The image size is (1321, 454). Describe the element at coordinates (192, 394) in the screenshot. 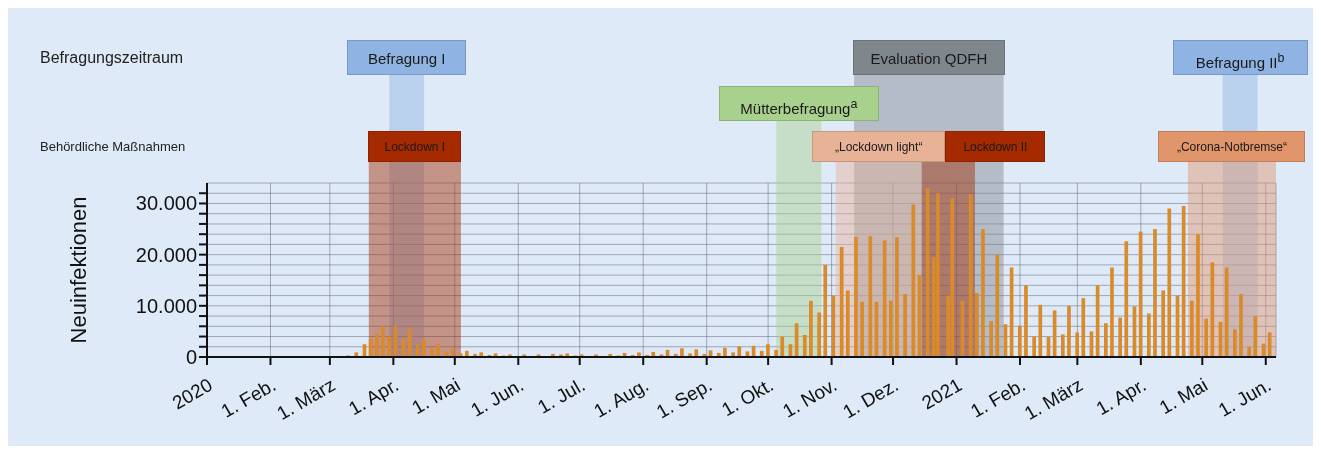

I see `x-tick-label: 2020` at that location.